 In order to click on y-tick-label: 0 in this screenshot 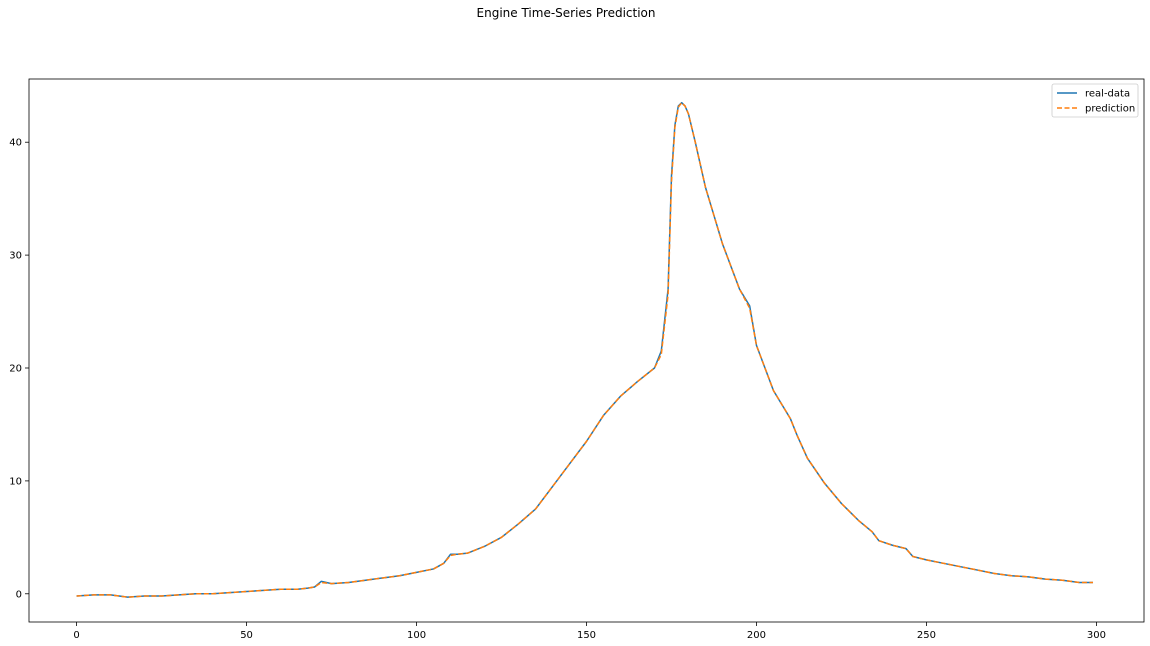, I will do `click(19, 594)`.